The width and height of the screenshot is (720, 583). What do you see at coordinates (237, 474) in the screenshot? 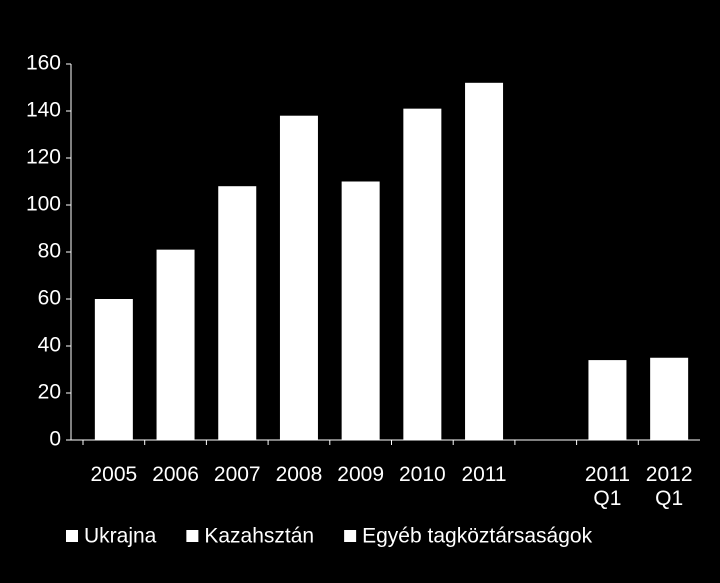
I see `x-tick-label: 2007` at bounding box center [237, 474].